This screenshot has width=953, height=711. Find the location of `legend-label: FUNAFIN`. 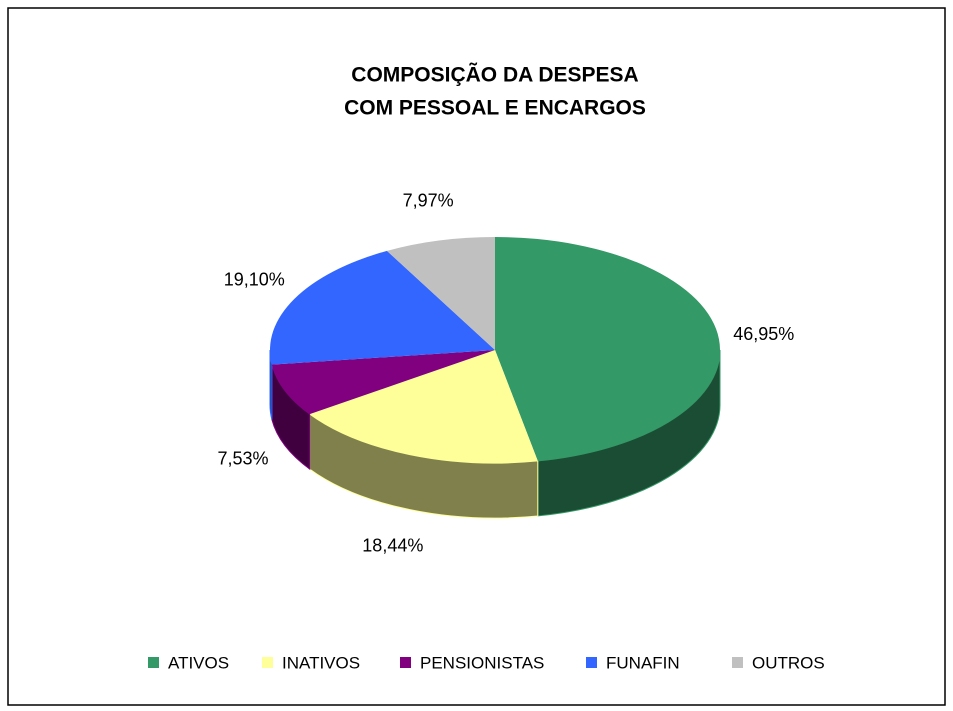

legend-label: FUNAFIN is located at coordinates (643, 662).